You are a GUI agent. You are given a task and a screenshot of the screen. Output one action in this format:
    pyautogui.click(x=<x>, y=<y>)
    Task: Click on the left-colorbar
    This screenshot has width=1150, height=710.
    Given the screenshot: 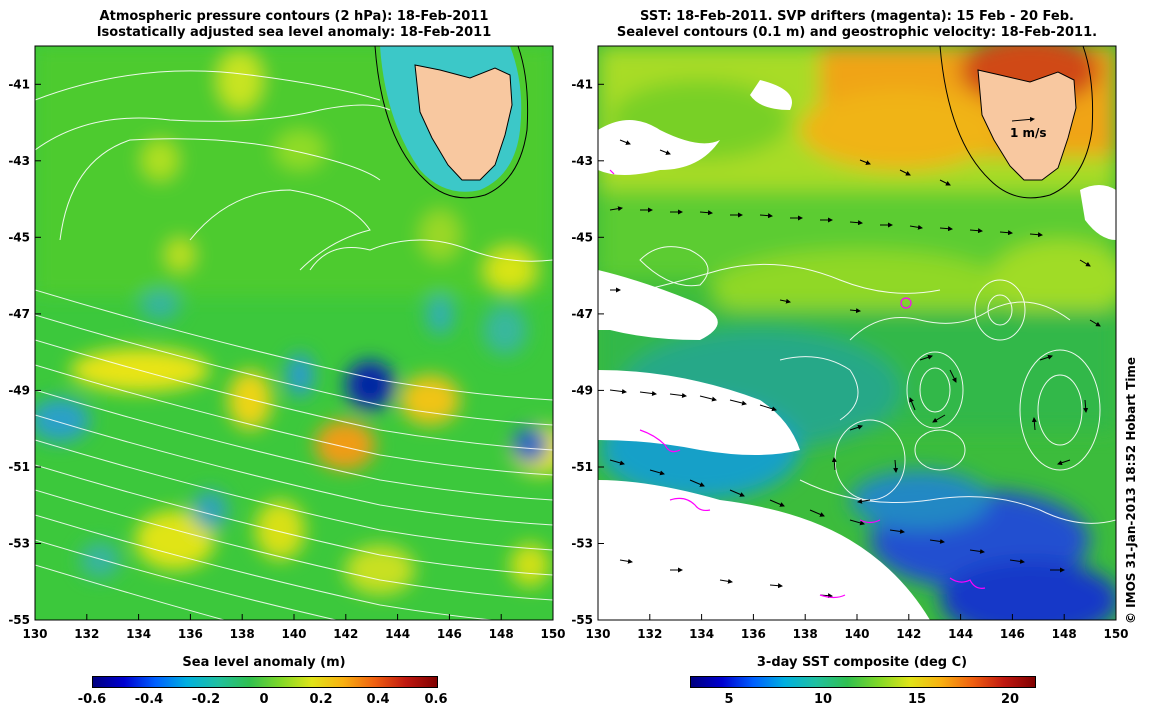 What is the action you would take?
    pyautogui.click(x=265, y=682)
    